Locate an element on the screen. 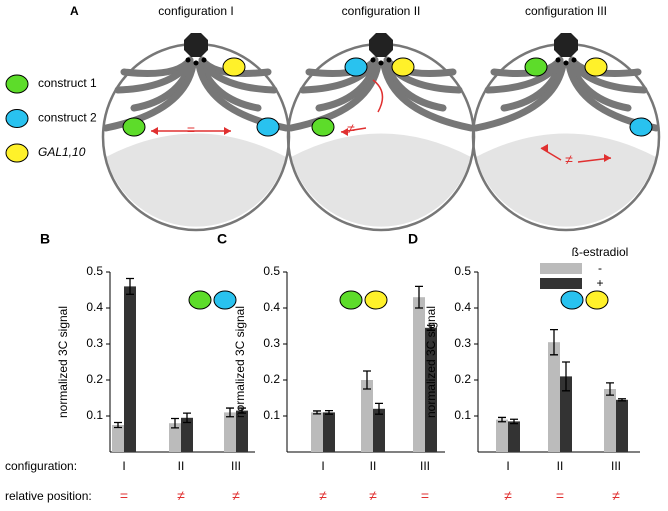 Image resolution: width=668 pixels, height=511 pixels. panel-label: C is located at coordinates (222, 239).